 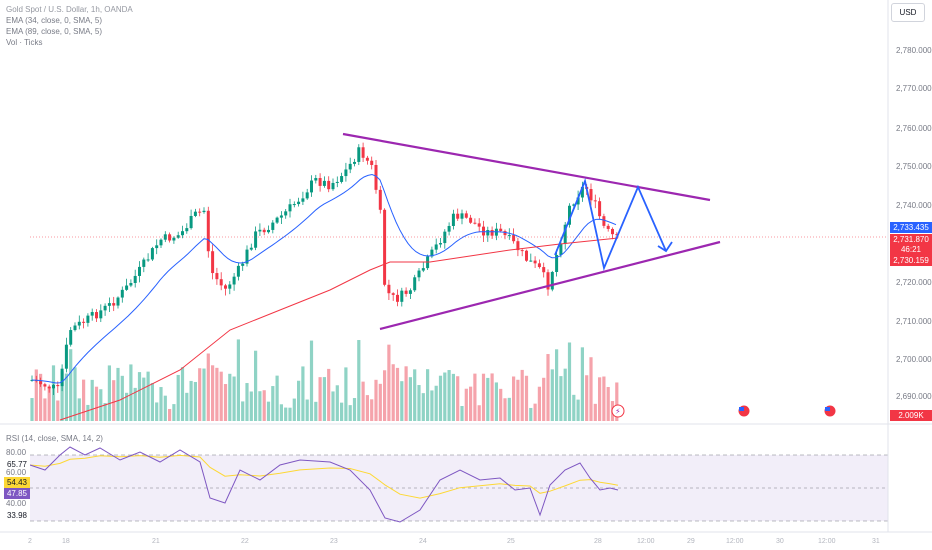 I want to click on price-axis-label: 2,690.000, so click(x=914, y=396).